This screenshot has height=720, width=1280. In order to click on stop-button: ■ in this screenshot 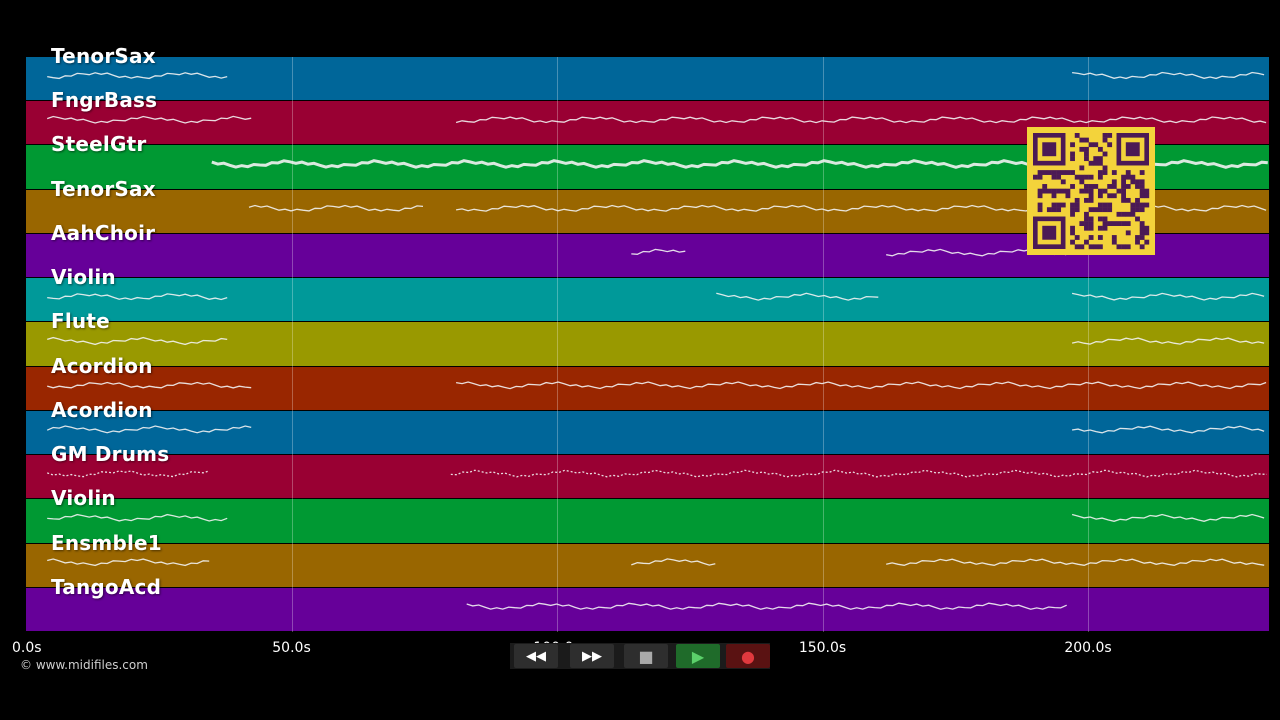, I will do `click(646, 656)`.